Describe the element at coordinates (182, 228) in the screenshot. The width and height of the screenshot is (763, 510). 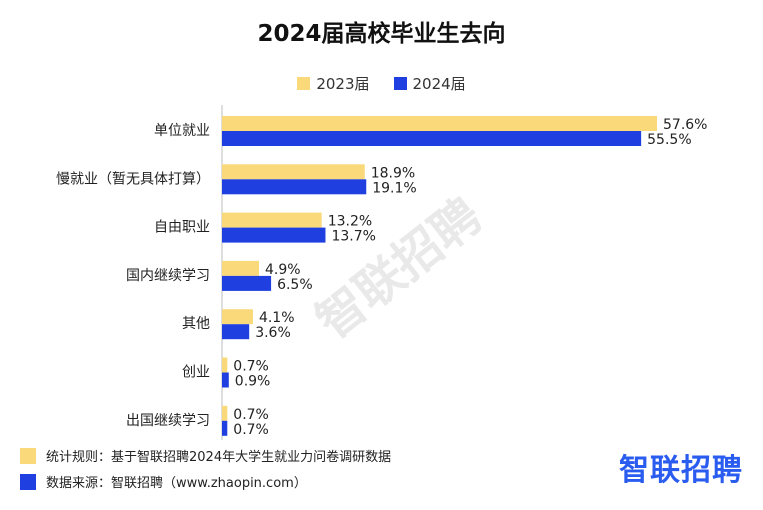
I see `category-label: 自由职业` at that location.